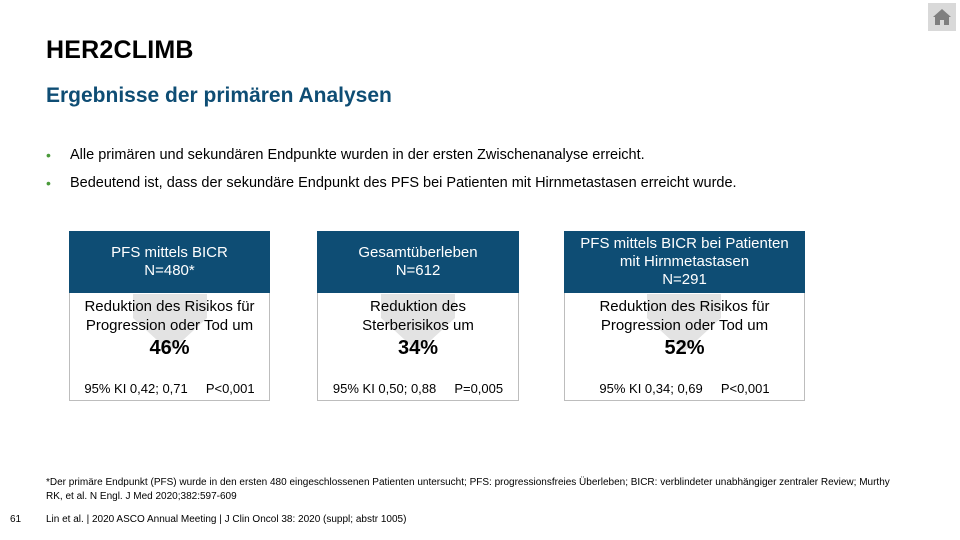  I want to click on card-description-line: Sterberisikos um, so click(418, 325).